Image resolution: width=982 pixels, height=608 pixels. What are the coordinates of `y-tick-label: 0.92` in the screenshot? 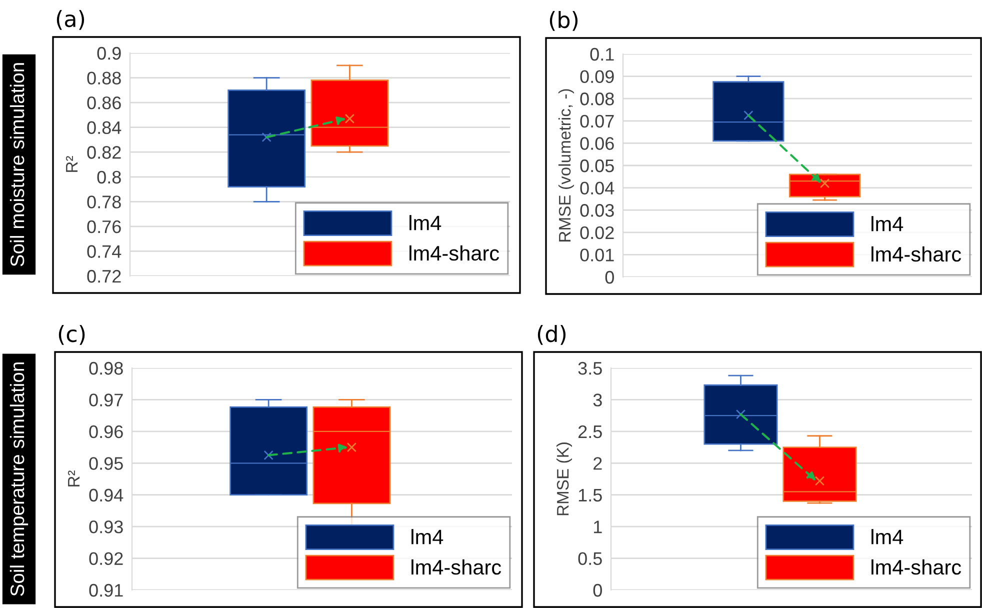 It's located at (106, 559).